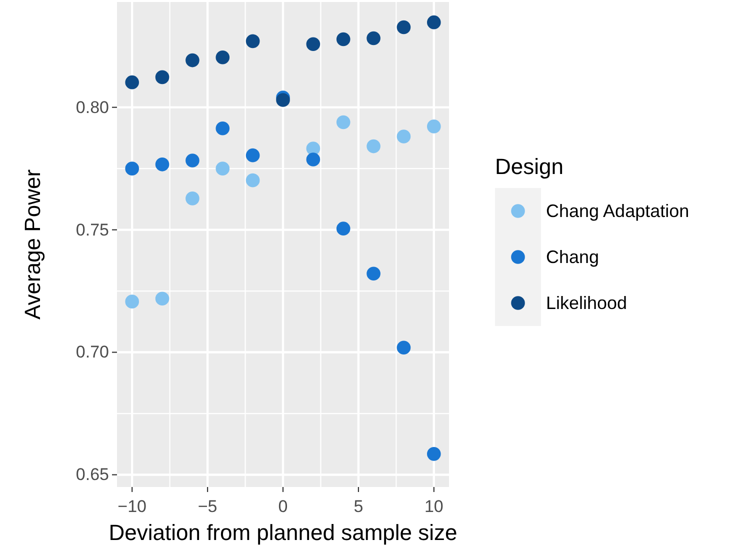  I want to click on y-axis-title: Average Power, so click(32, 244).